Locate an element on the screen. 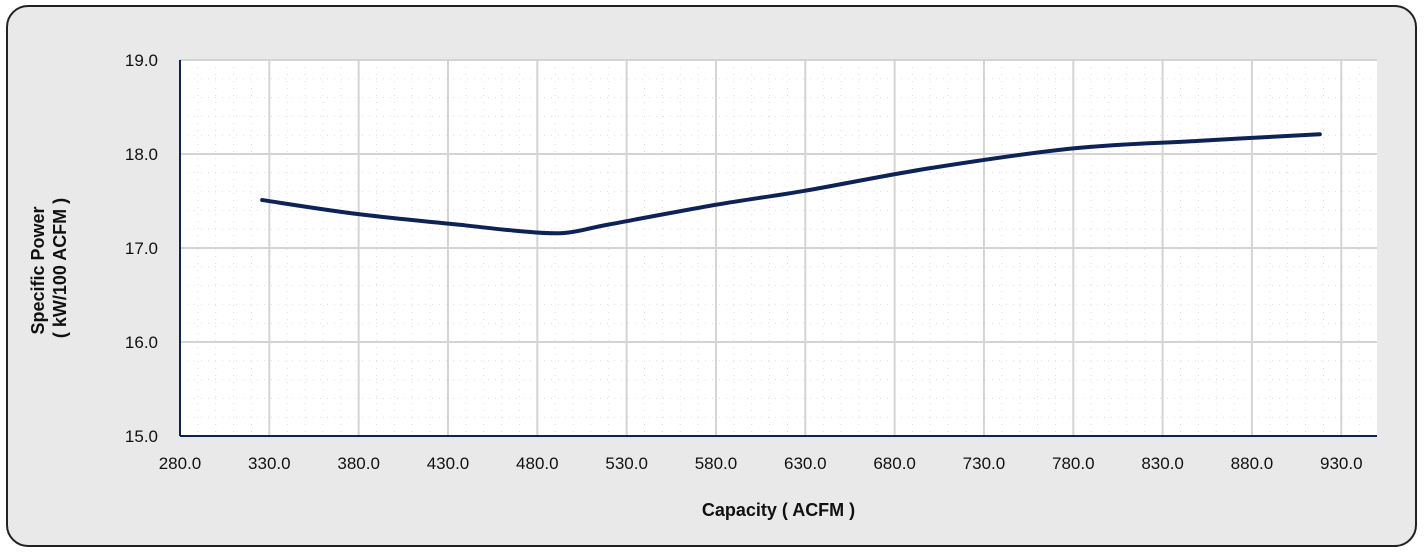  x-tick-label: 630.0 is located at coordinates (805, 463).